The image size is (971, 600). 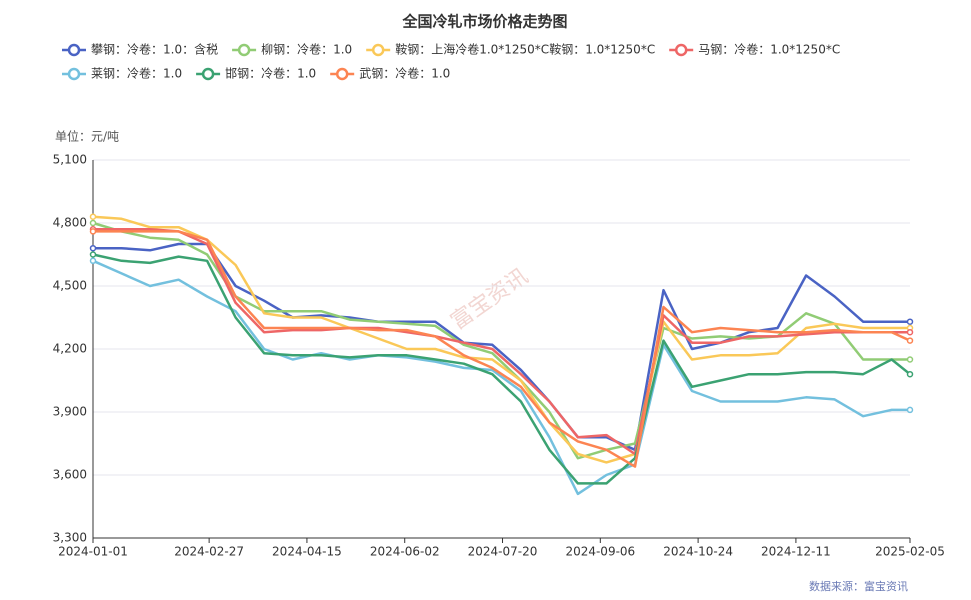 What do you see at coordinates (910, 552) in the screenshot?
I see `x-tick-label: 2025-02-05` at bounding box center [910, 552].